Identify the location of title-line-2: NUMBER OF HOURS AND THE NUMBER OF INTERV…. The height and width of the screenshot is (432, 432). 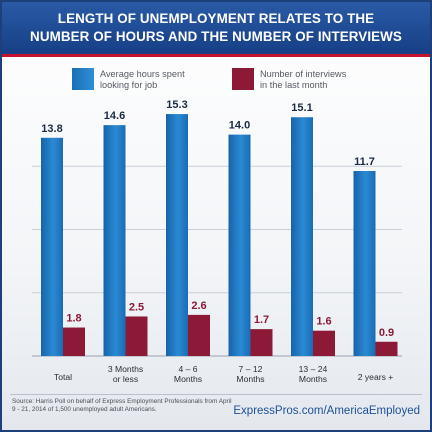
(216, 36).